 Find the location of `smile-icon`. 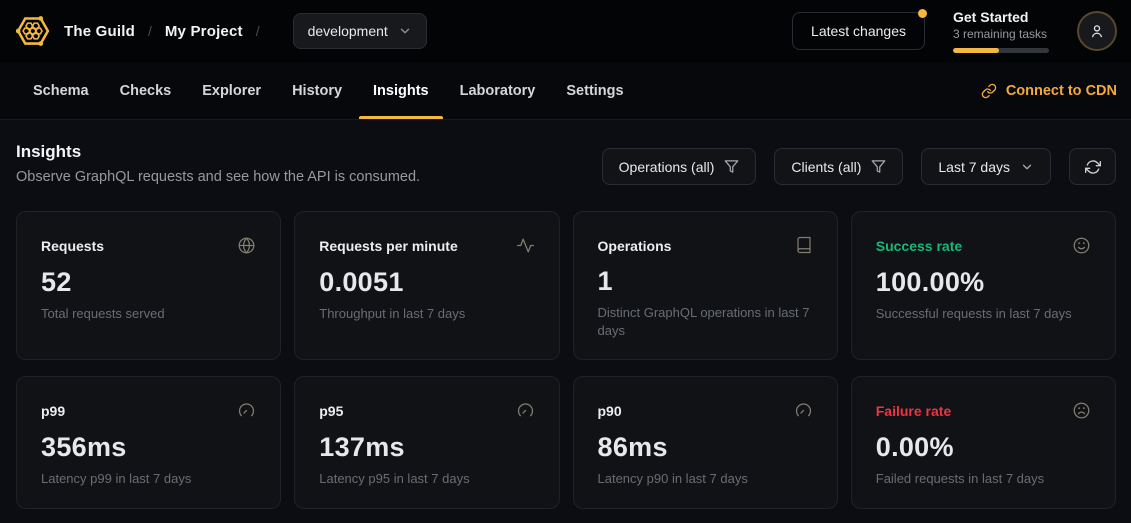

smile-icon is located at coordinates (1081, 245).